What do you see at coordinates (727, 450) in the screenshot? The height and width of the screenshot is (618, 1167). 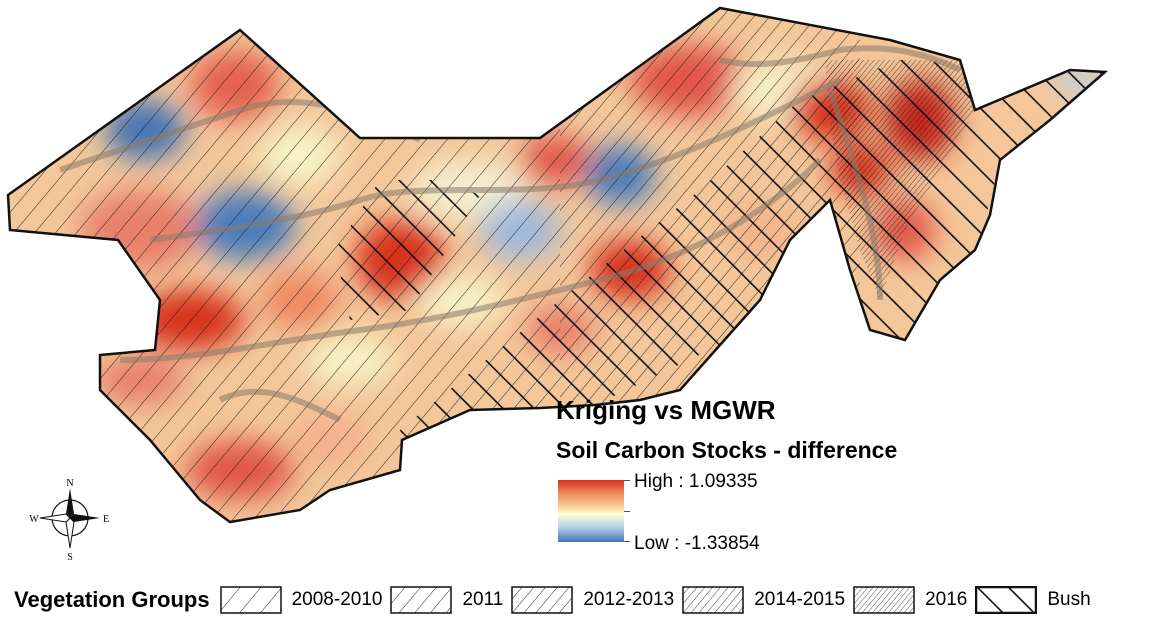 I see `map-subtitle: Soil Carbon Stocks - difference` at bounding box center [727, 450].